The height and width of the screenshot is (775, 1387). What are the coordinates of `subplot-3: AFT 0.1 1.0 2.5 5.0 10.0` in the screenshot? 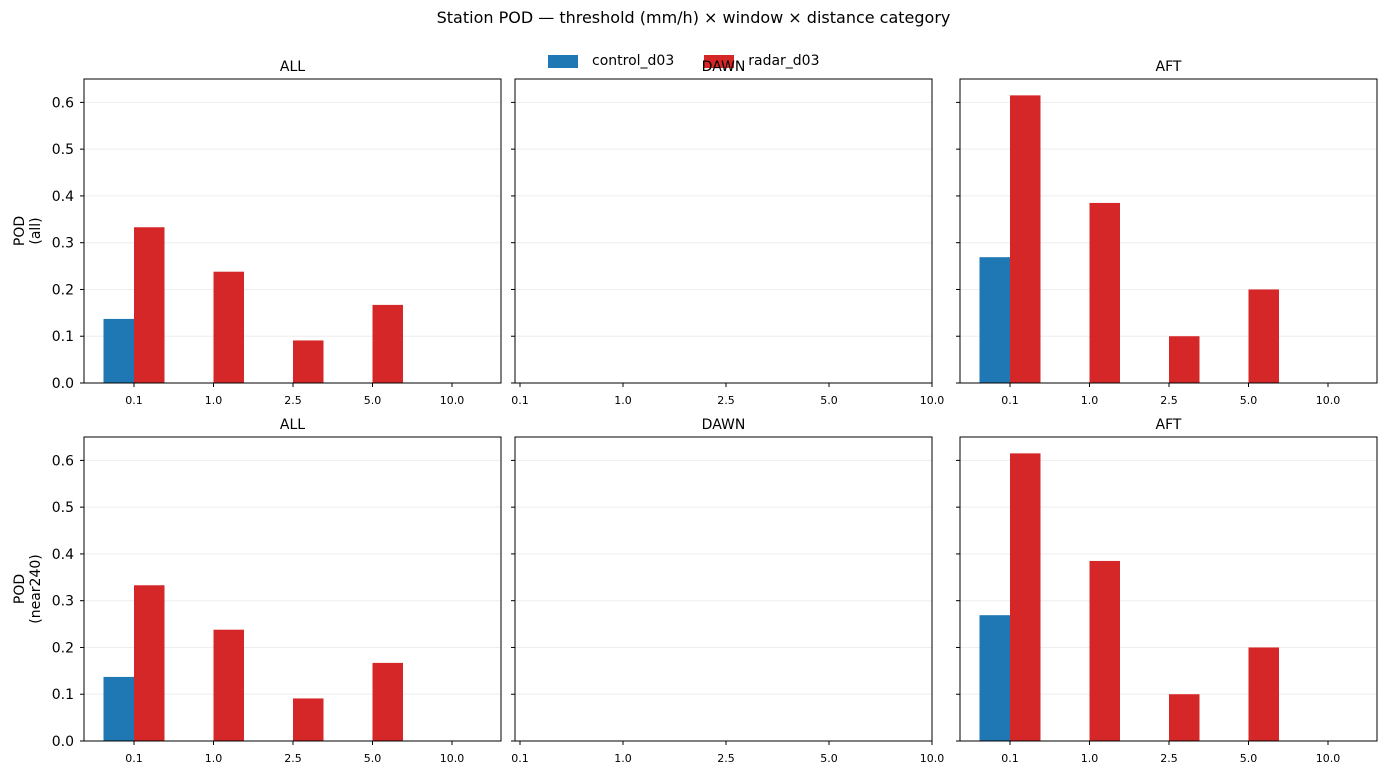 It's located at (1167, 233).